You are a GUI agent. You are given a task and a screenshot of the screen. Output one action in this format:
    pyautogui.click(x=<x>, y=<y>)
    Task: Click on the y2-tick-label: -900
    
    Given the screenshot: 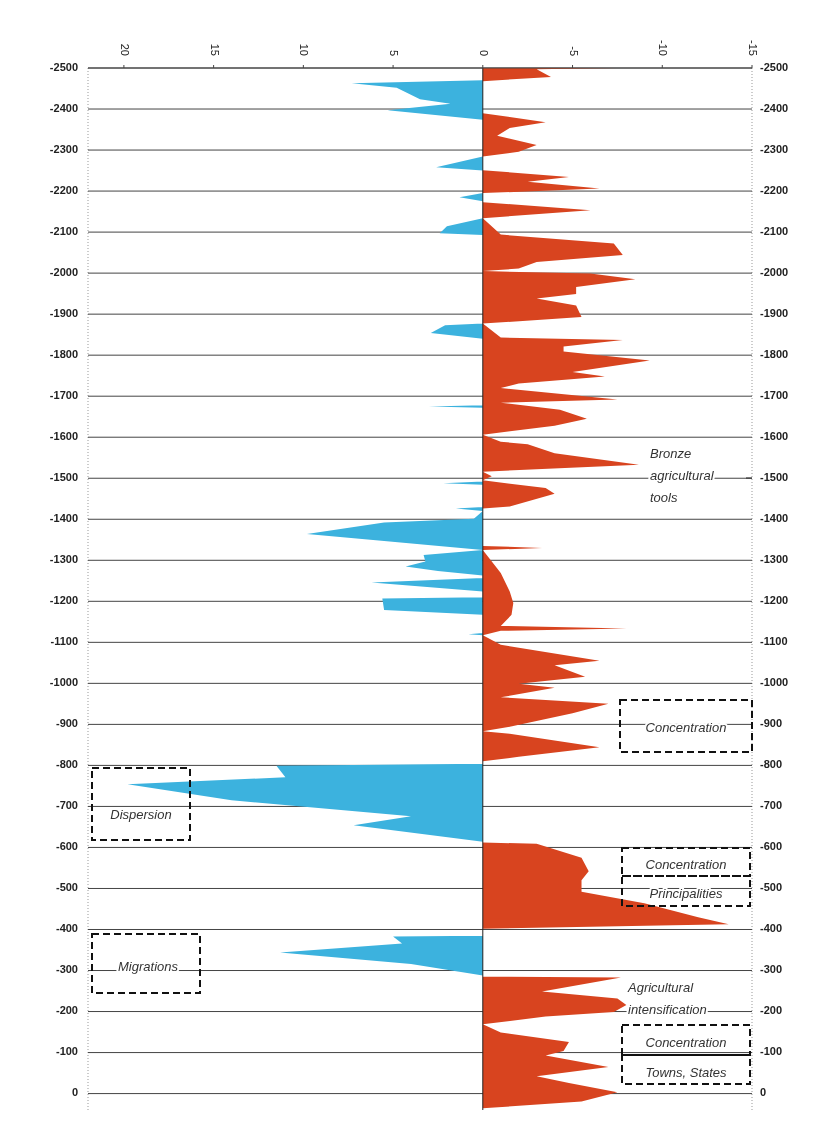 What is the action you would take?
    pyautogui.click(x=66, y=723)
    